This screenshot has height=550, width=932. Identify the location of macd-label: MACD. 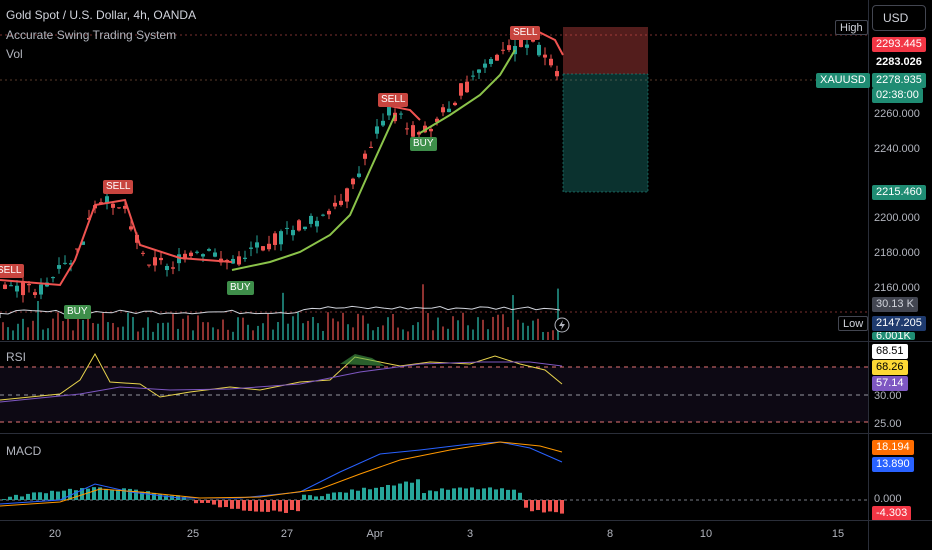
(24, 451).